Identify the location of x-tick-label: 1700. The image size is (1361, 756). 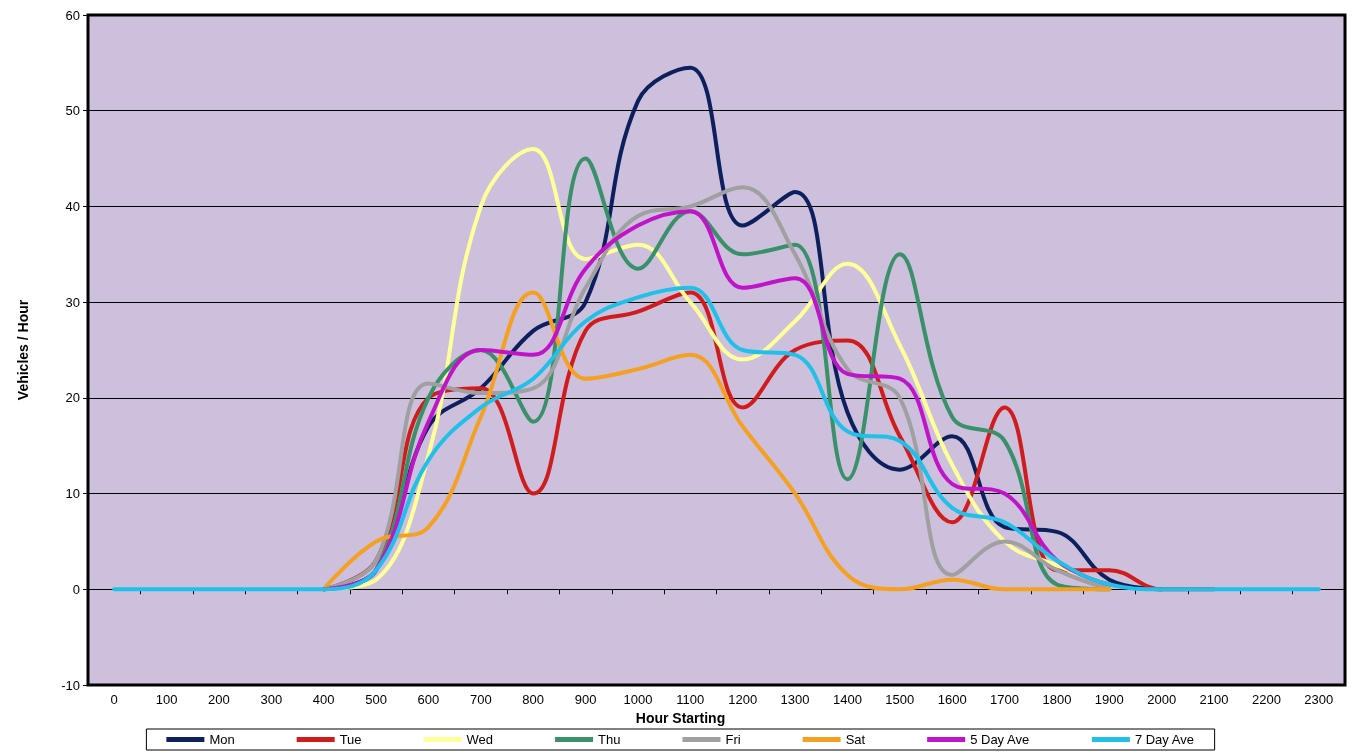
(1005, 699).